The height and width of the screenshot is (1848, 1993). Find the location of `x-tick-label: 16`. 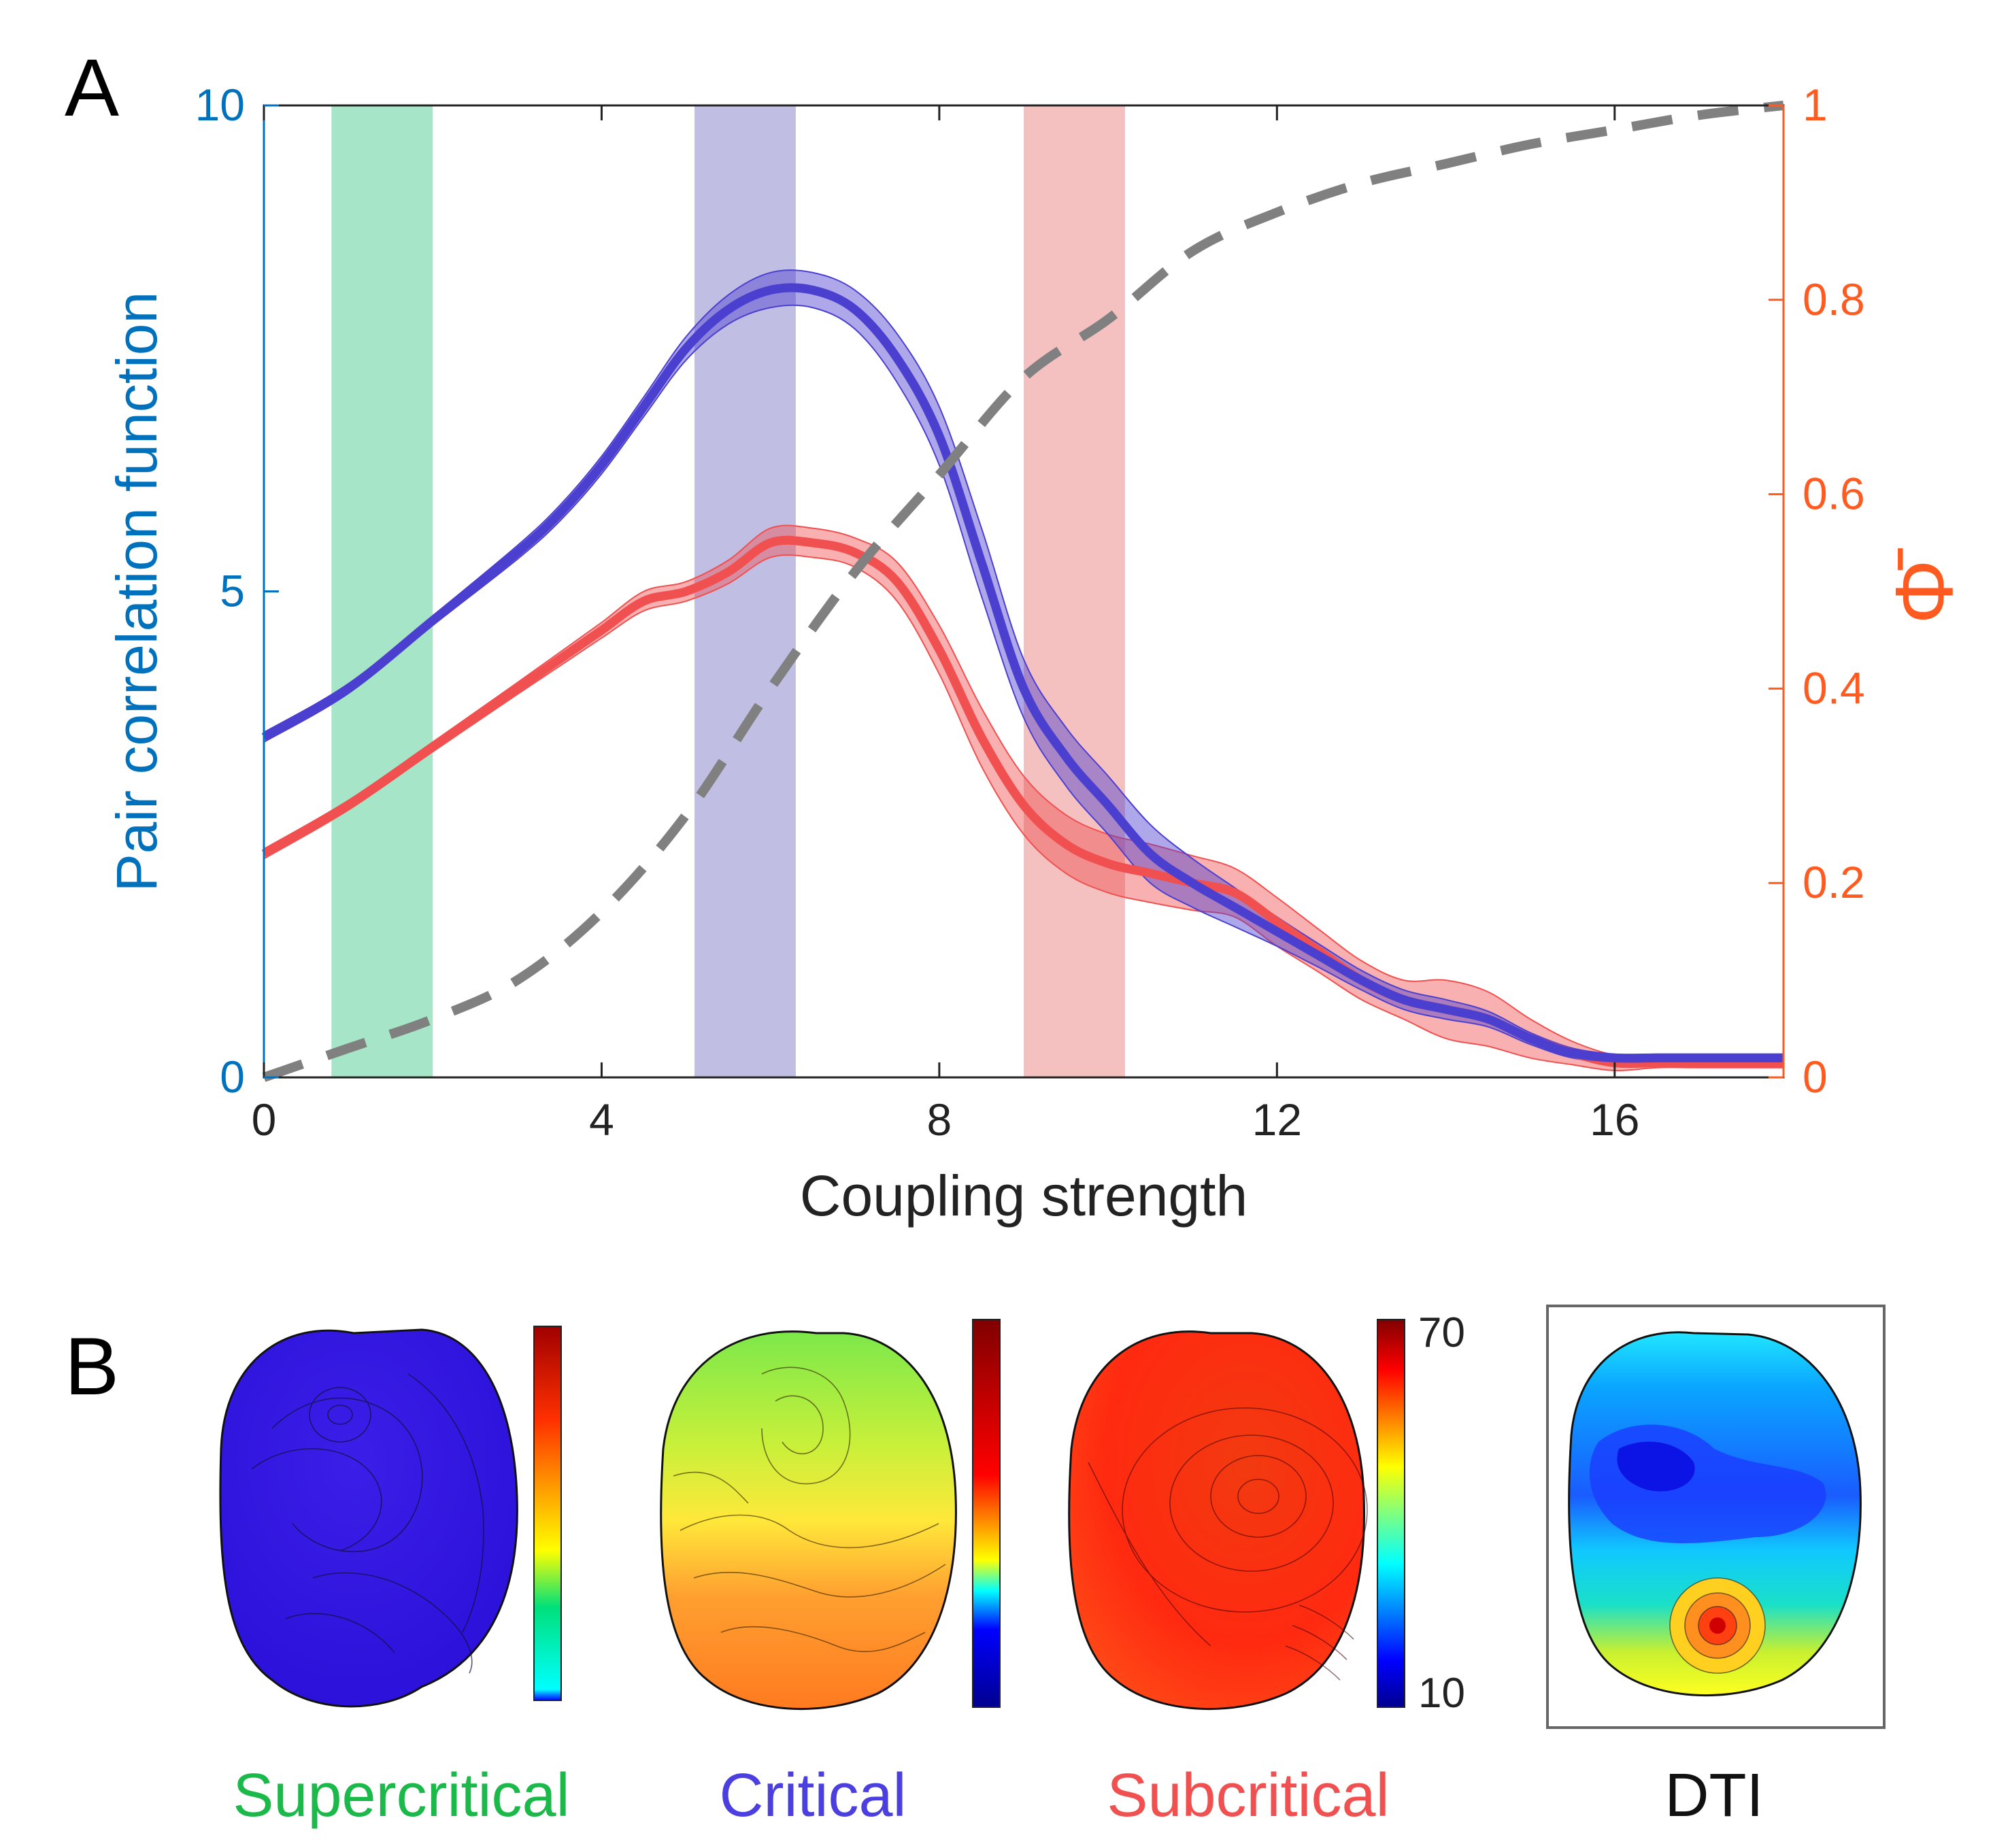

x-tick-label: 16 is located at coordinates (1614, 1119).